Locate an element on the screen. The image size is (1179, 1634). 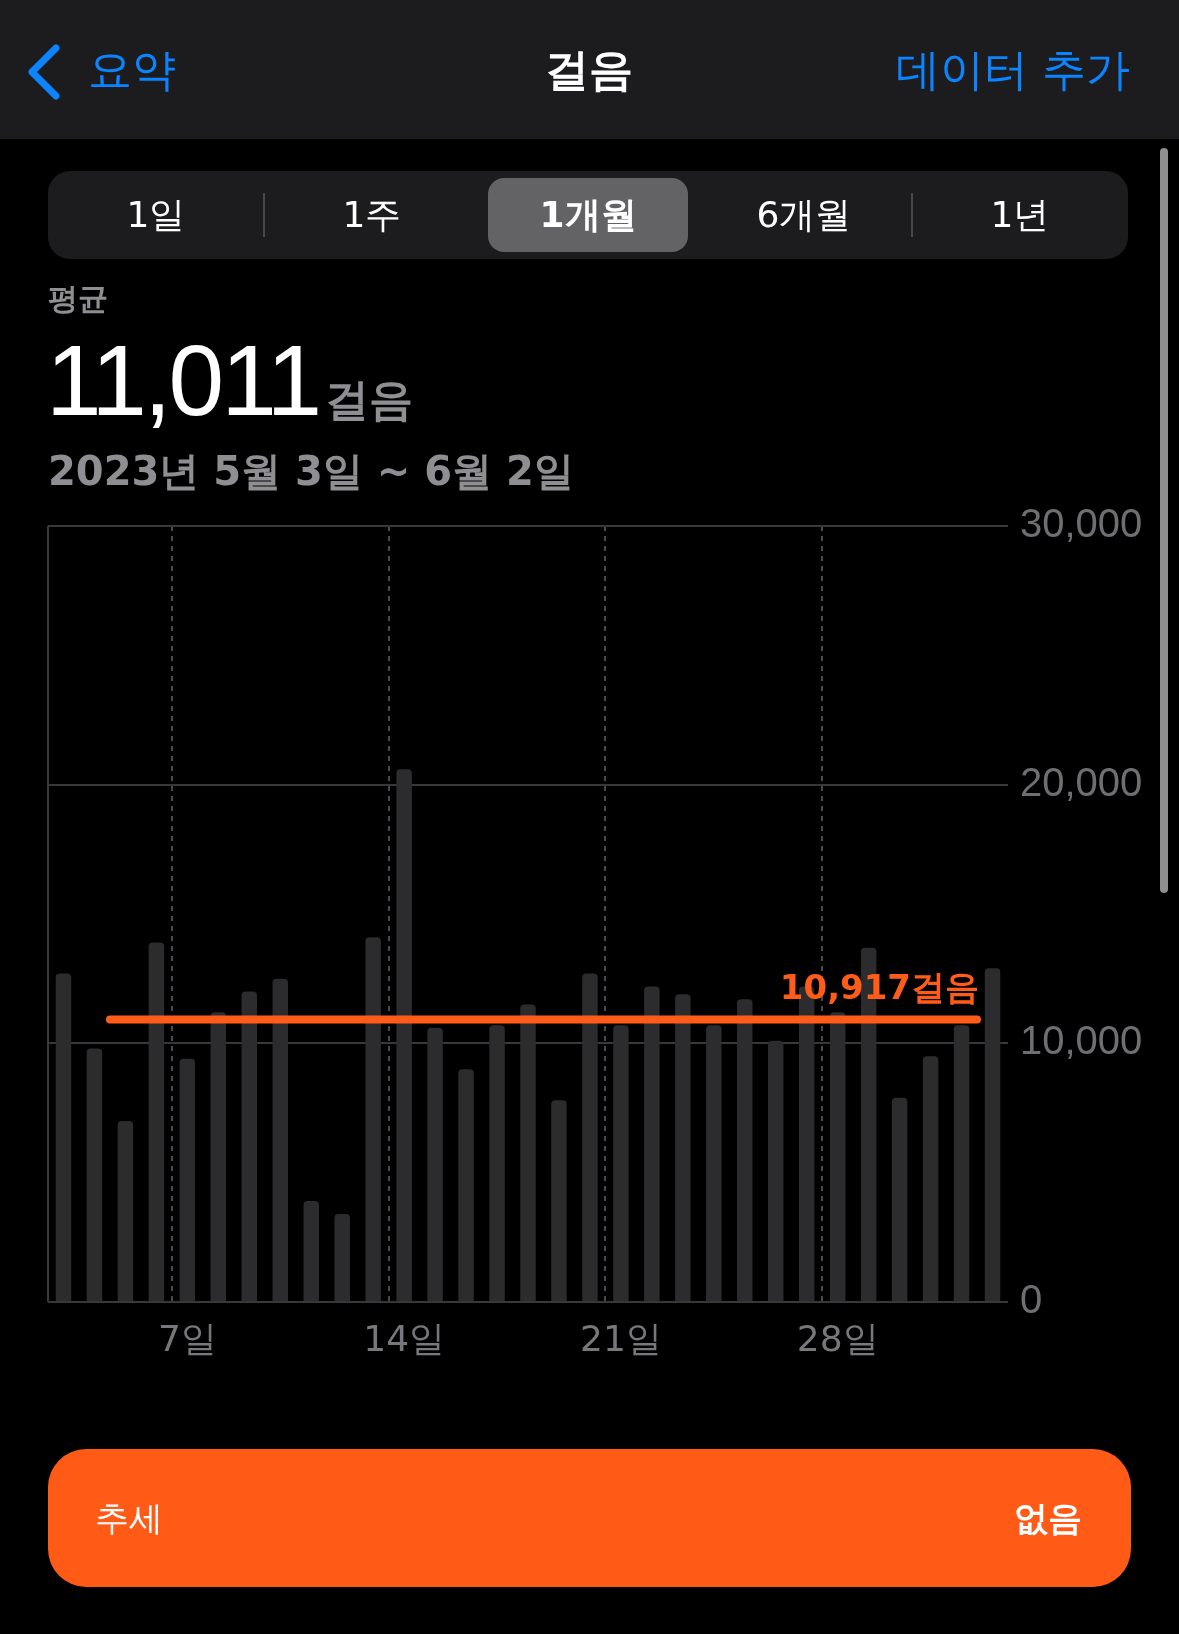
text: 없음 is located at coordinates (1048, 1518).